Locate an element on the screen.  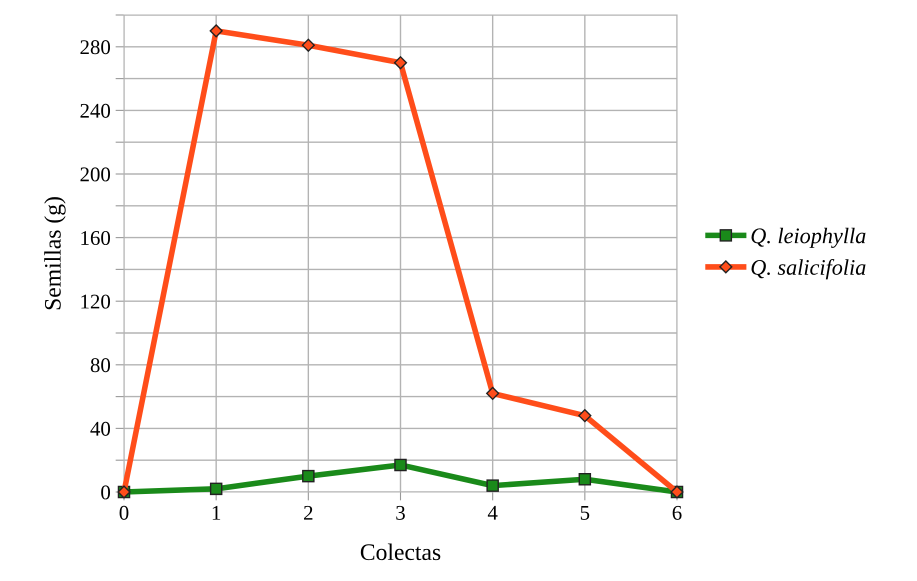
x-tick-label: 6 is located at coordinates (677, 513).